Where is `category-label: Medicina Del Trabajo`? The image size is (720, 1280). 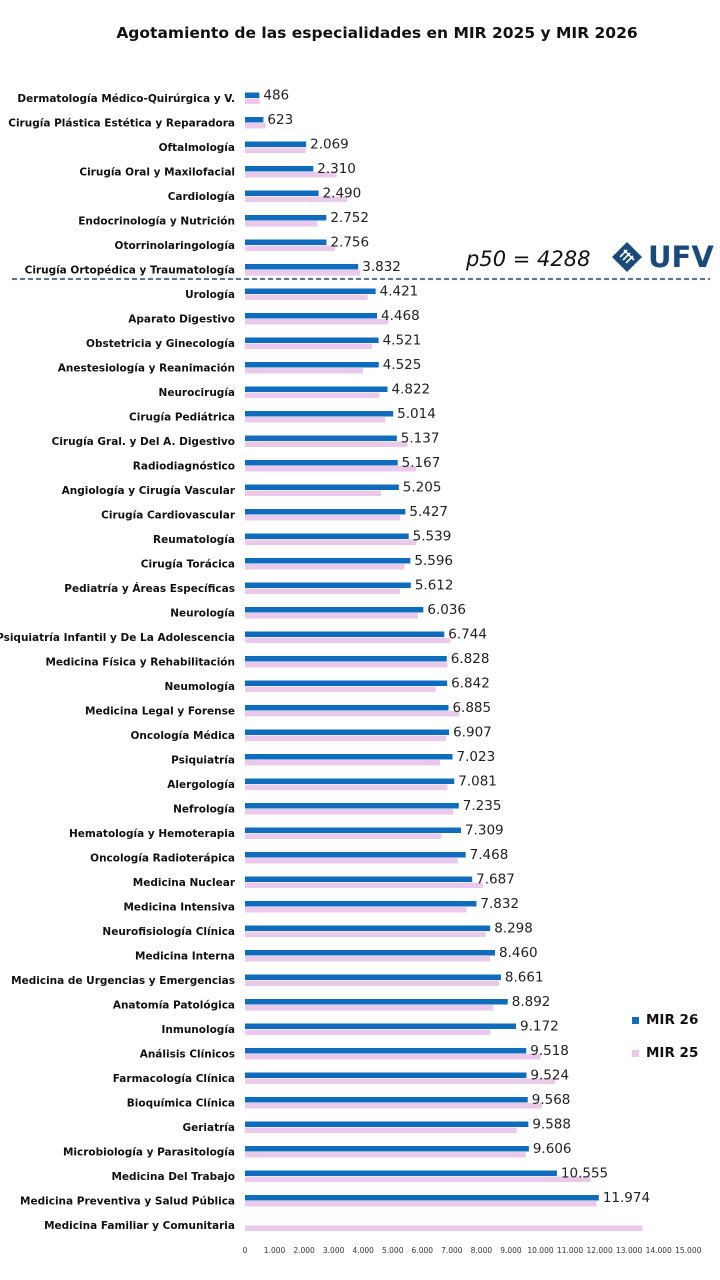
category-label: Medicina Del Trabajo is located at coordinates (173, 1177).